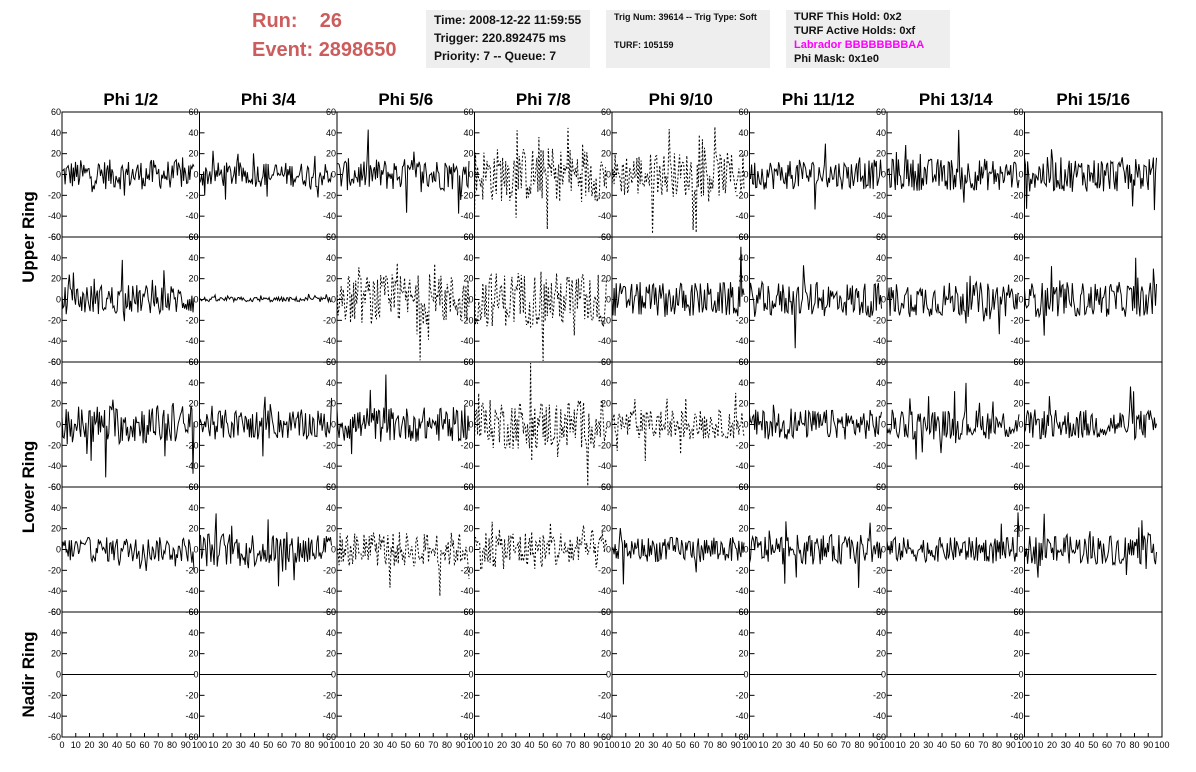 This screenshot has width=1196, height=772. What do you see at coordinates (956, 99) in the screenshot?
I see `column-header: Phi 13/14` at bounding box center [956, 99].